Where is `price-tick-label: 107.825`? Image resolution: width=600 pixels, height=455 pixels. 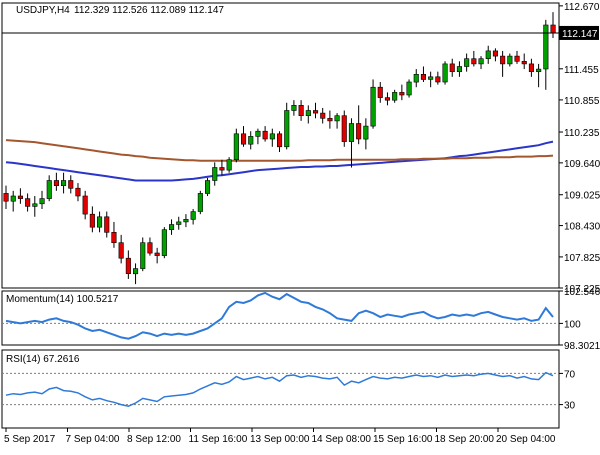 price-tick-label: 107.825 is located at coordinates (582, 258).